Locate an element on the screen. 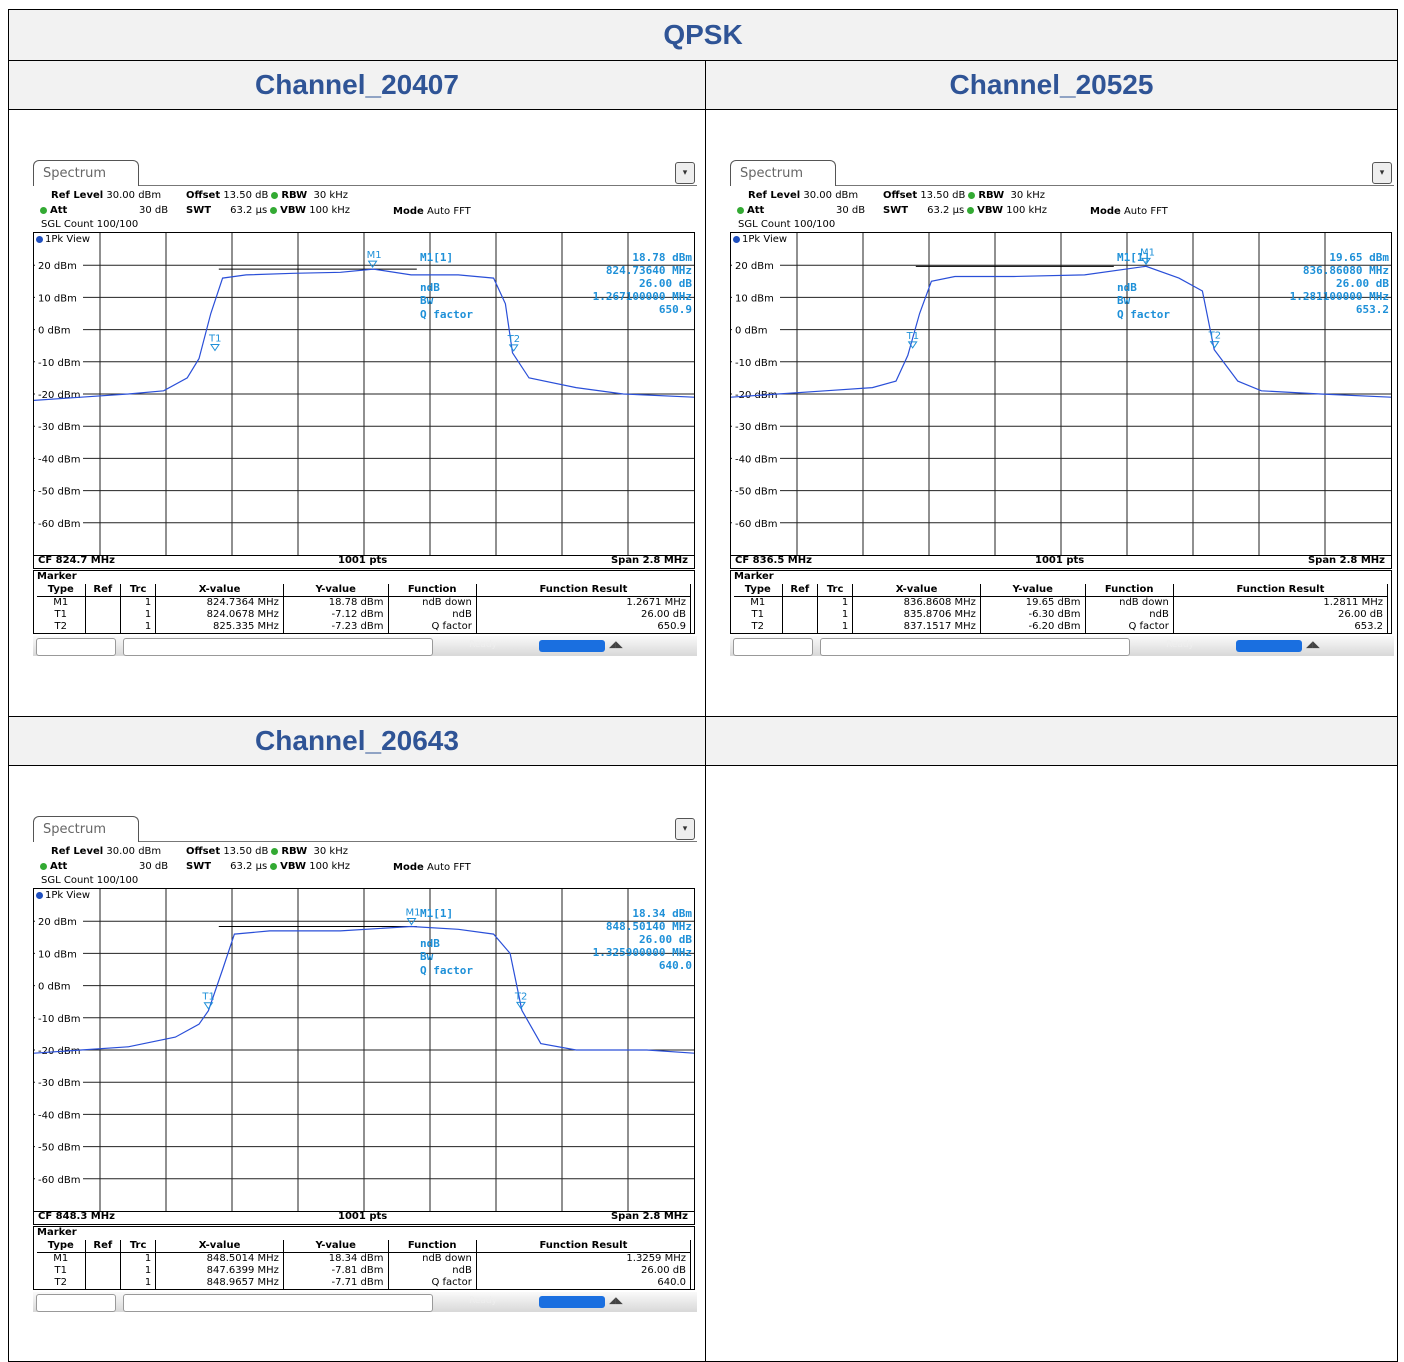  sgl-count: SGL Count 100/100 is located at coordinates (90, 224).